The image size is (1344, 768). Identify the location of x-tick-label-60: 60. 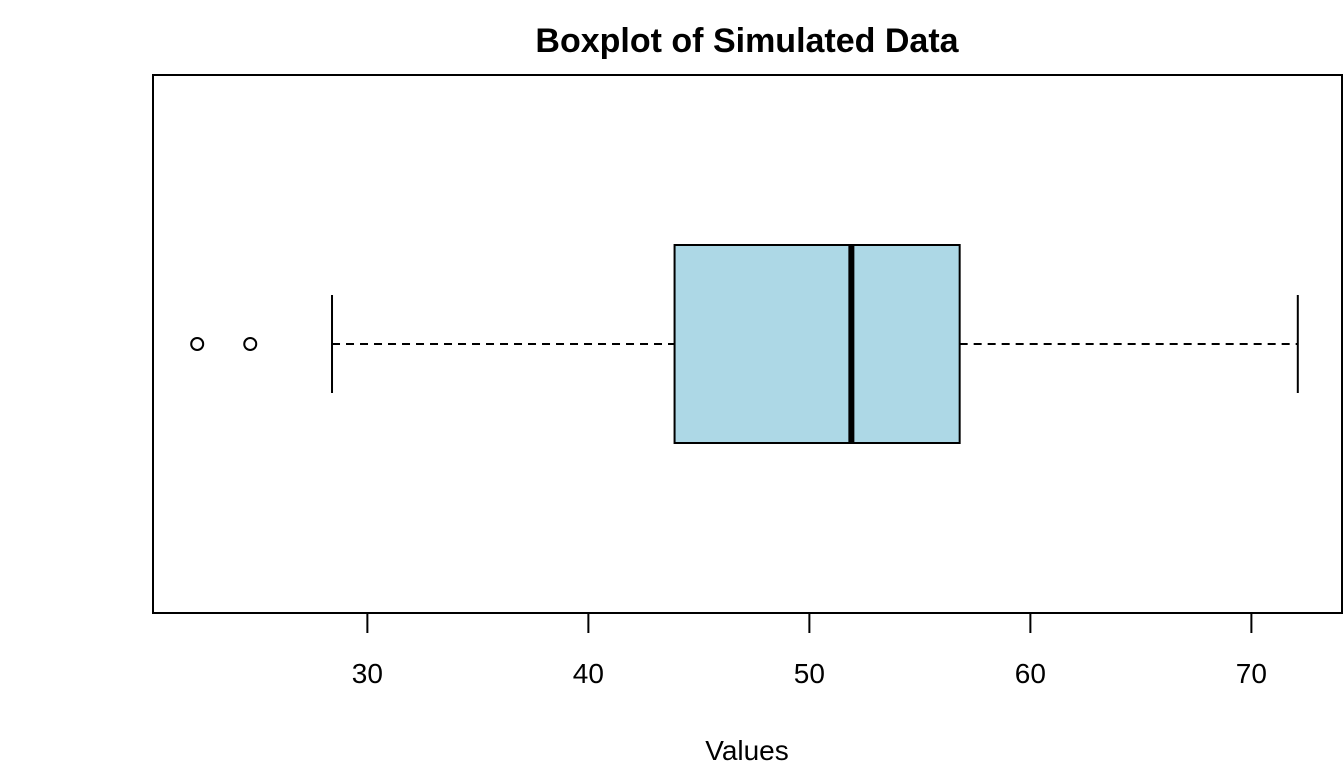
(1030, 673).